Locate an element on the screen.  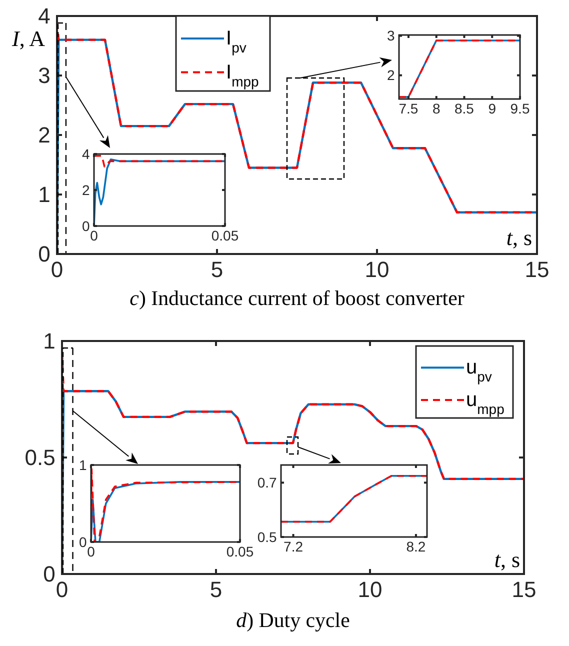
x-tick-label: 8.5 is located at coordinates (464, 108).